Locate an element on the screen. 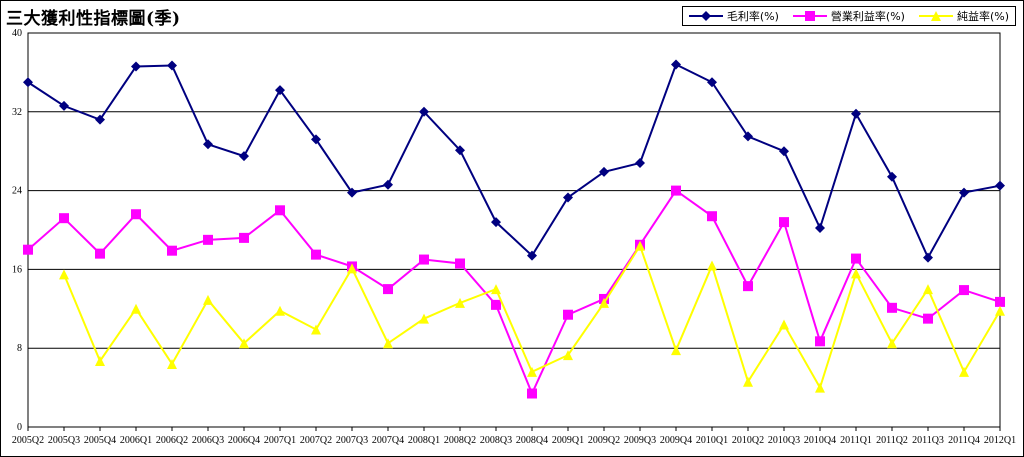  x-tick-label: 2006Q3 is located at coordinates (208, 440).